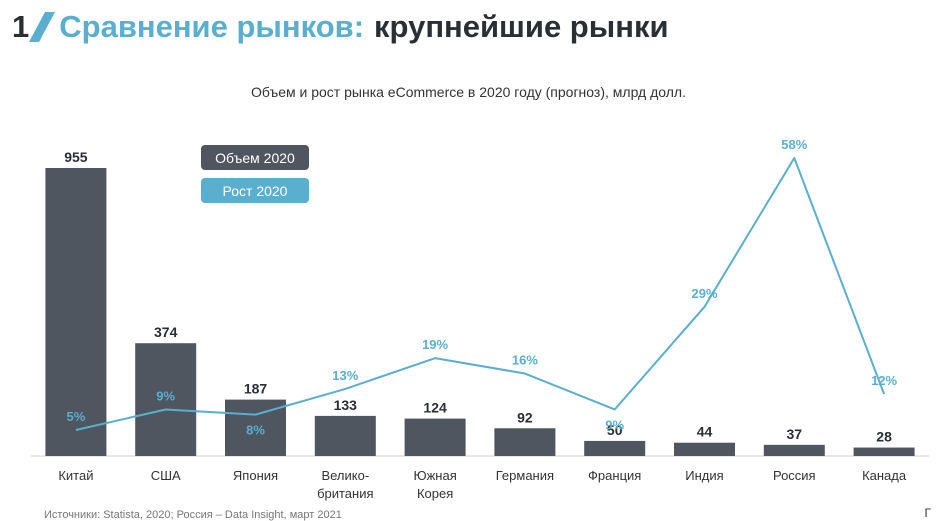  Describe the element at coordinates (521, 26) in the screenshot. I see `title-rest: крупнейшие рынки` at that location.